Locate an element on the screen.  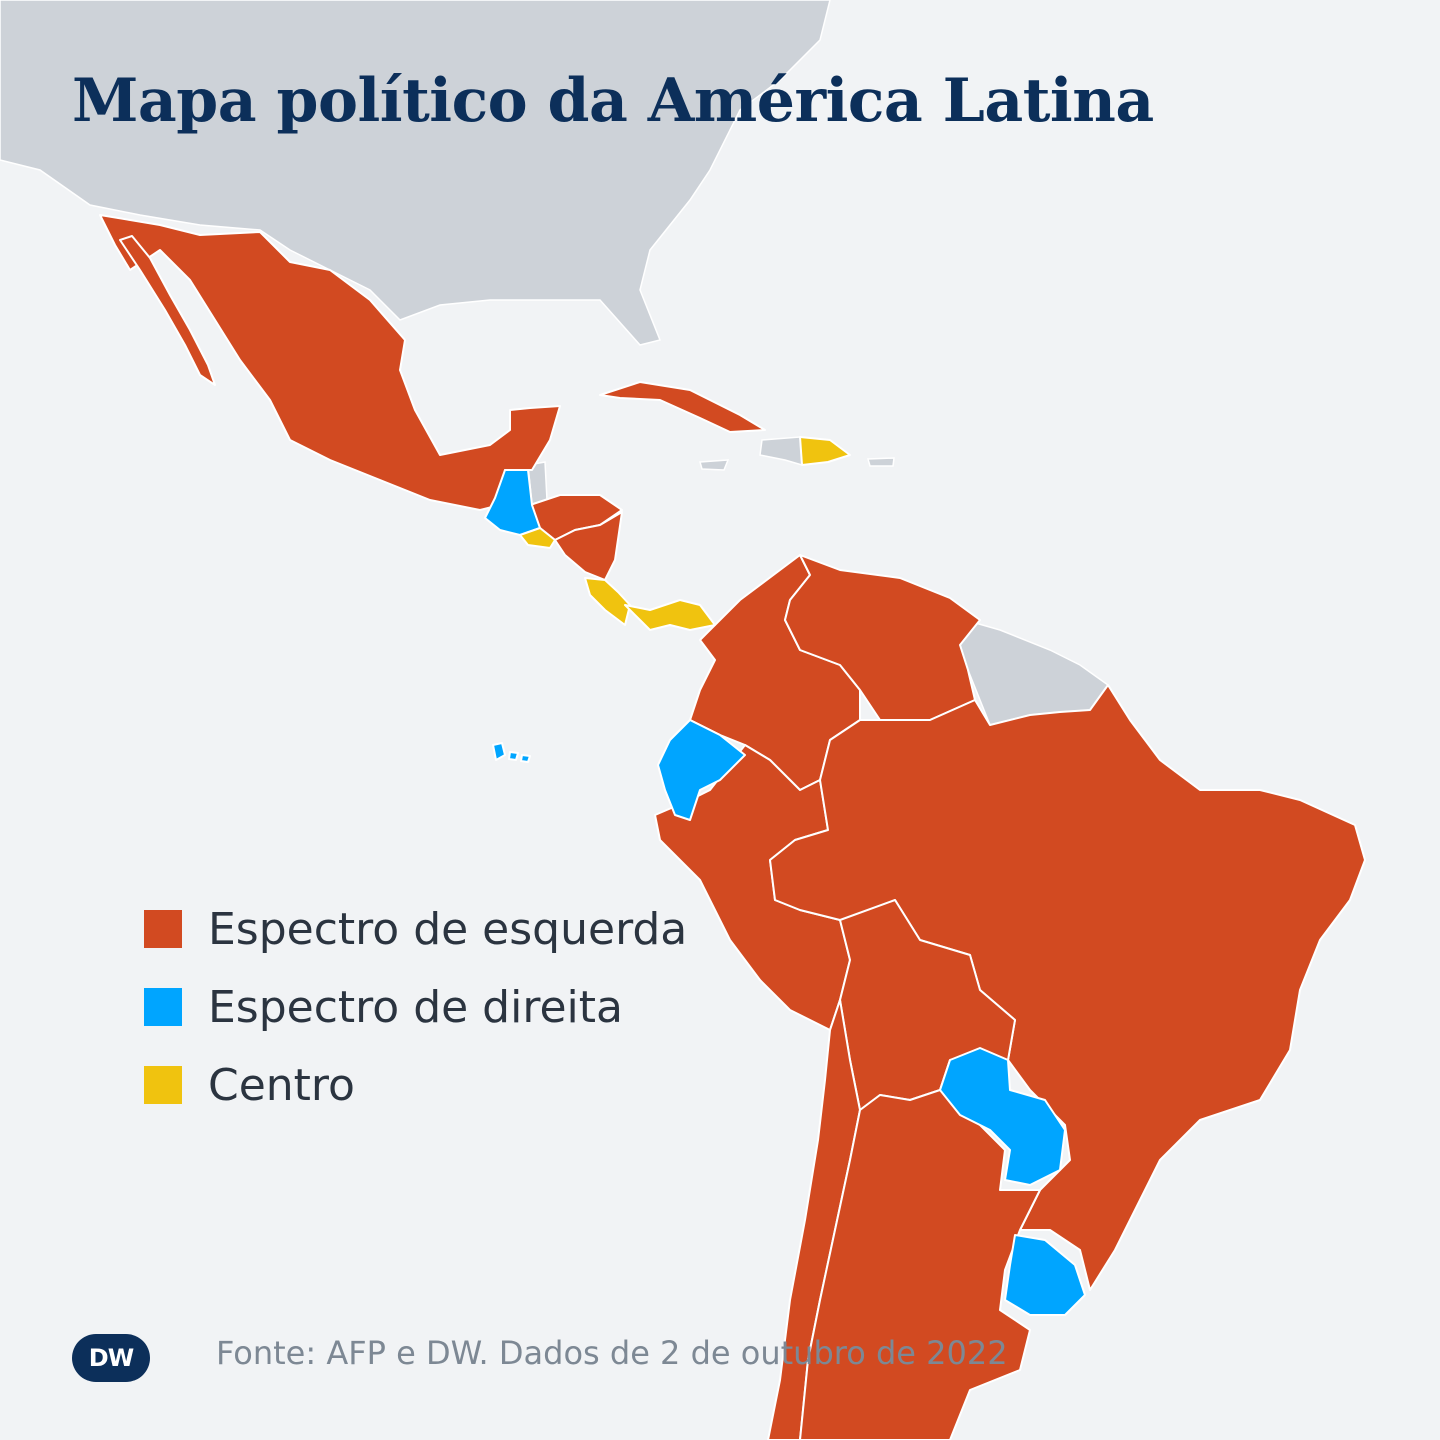
jamaica is located at coordinates (714, 465).